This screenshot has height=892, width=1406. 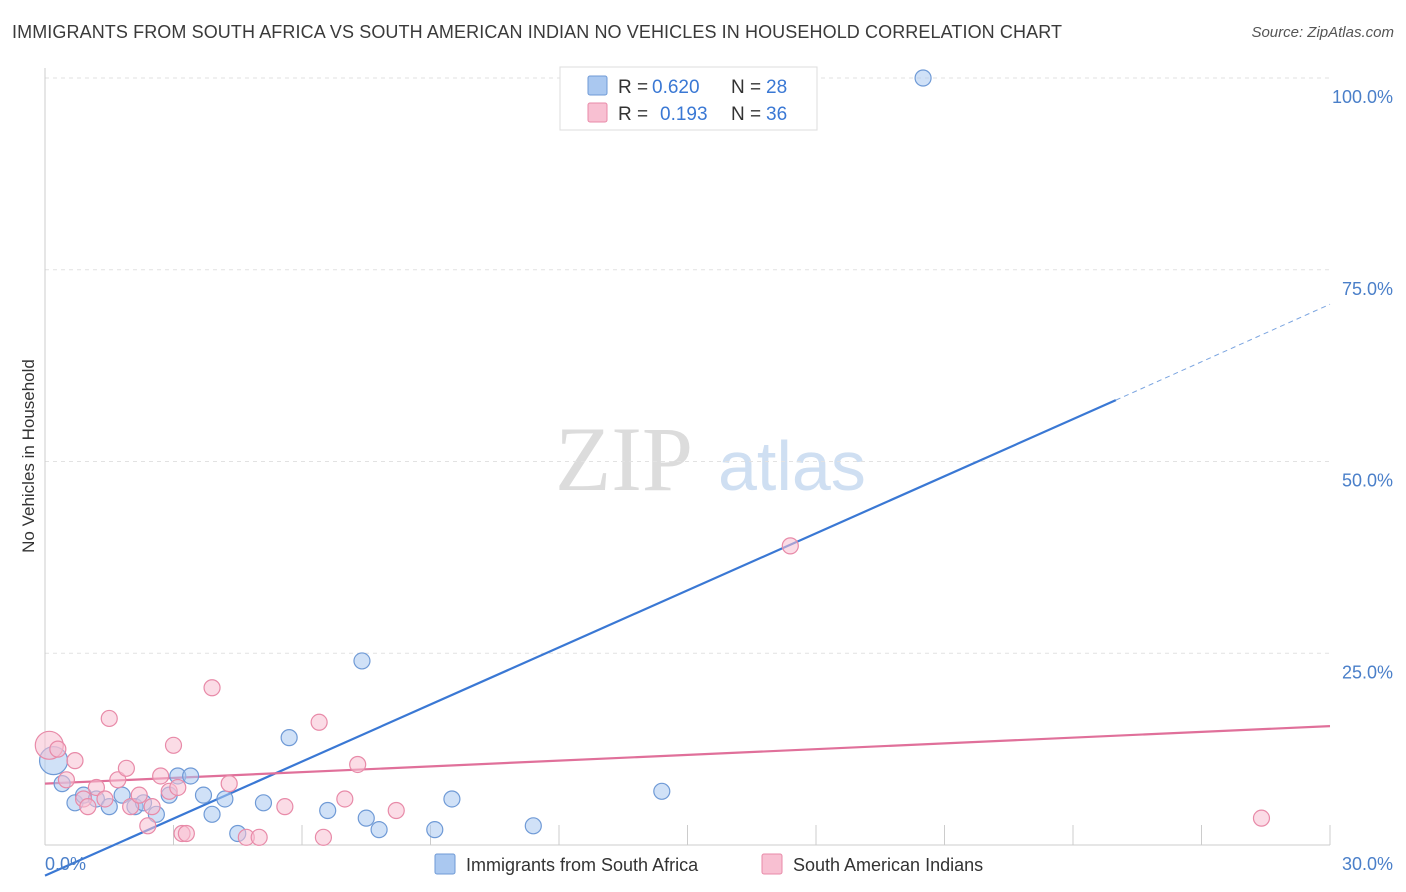 What do you see at coordinates (597, 85) in the screenshot?
I see `legend-swatch-south-africa` at bounding box center [597, 85].